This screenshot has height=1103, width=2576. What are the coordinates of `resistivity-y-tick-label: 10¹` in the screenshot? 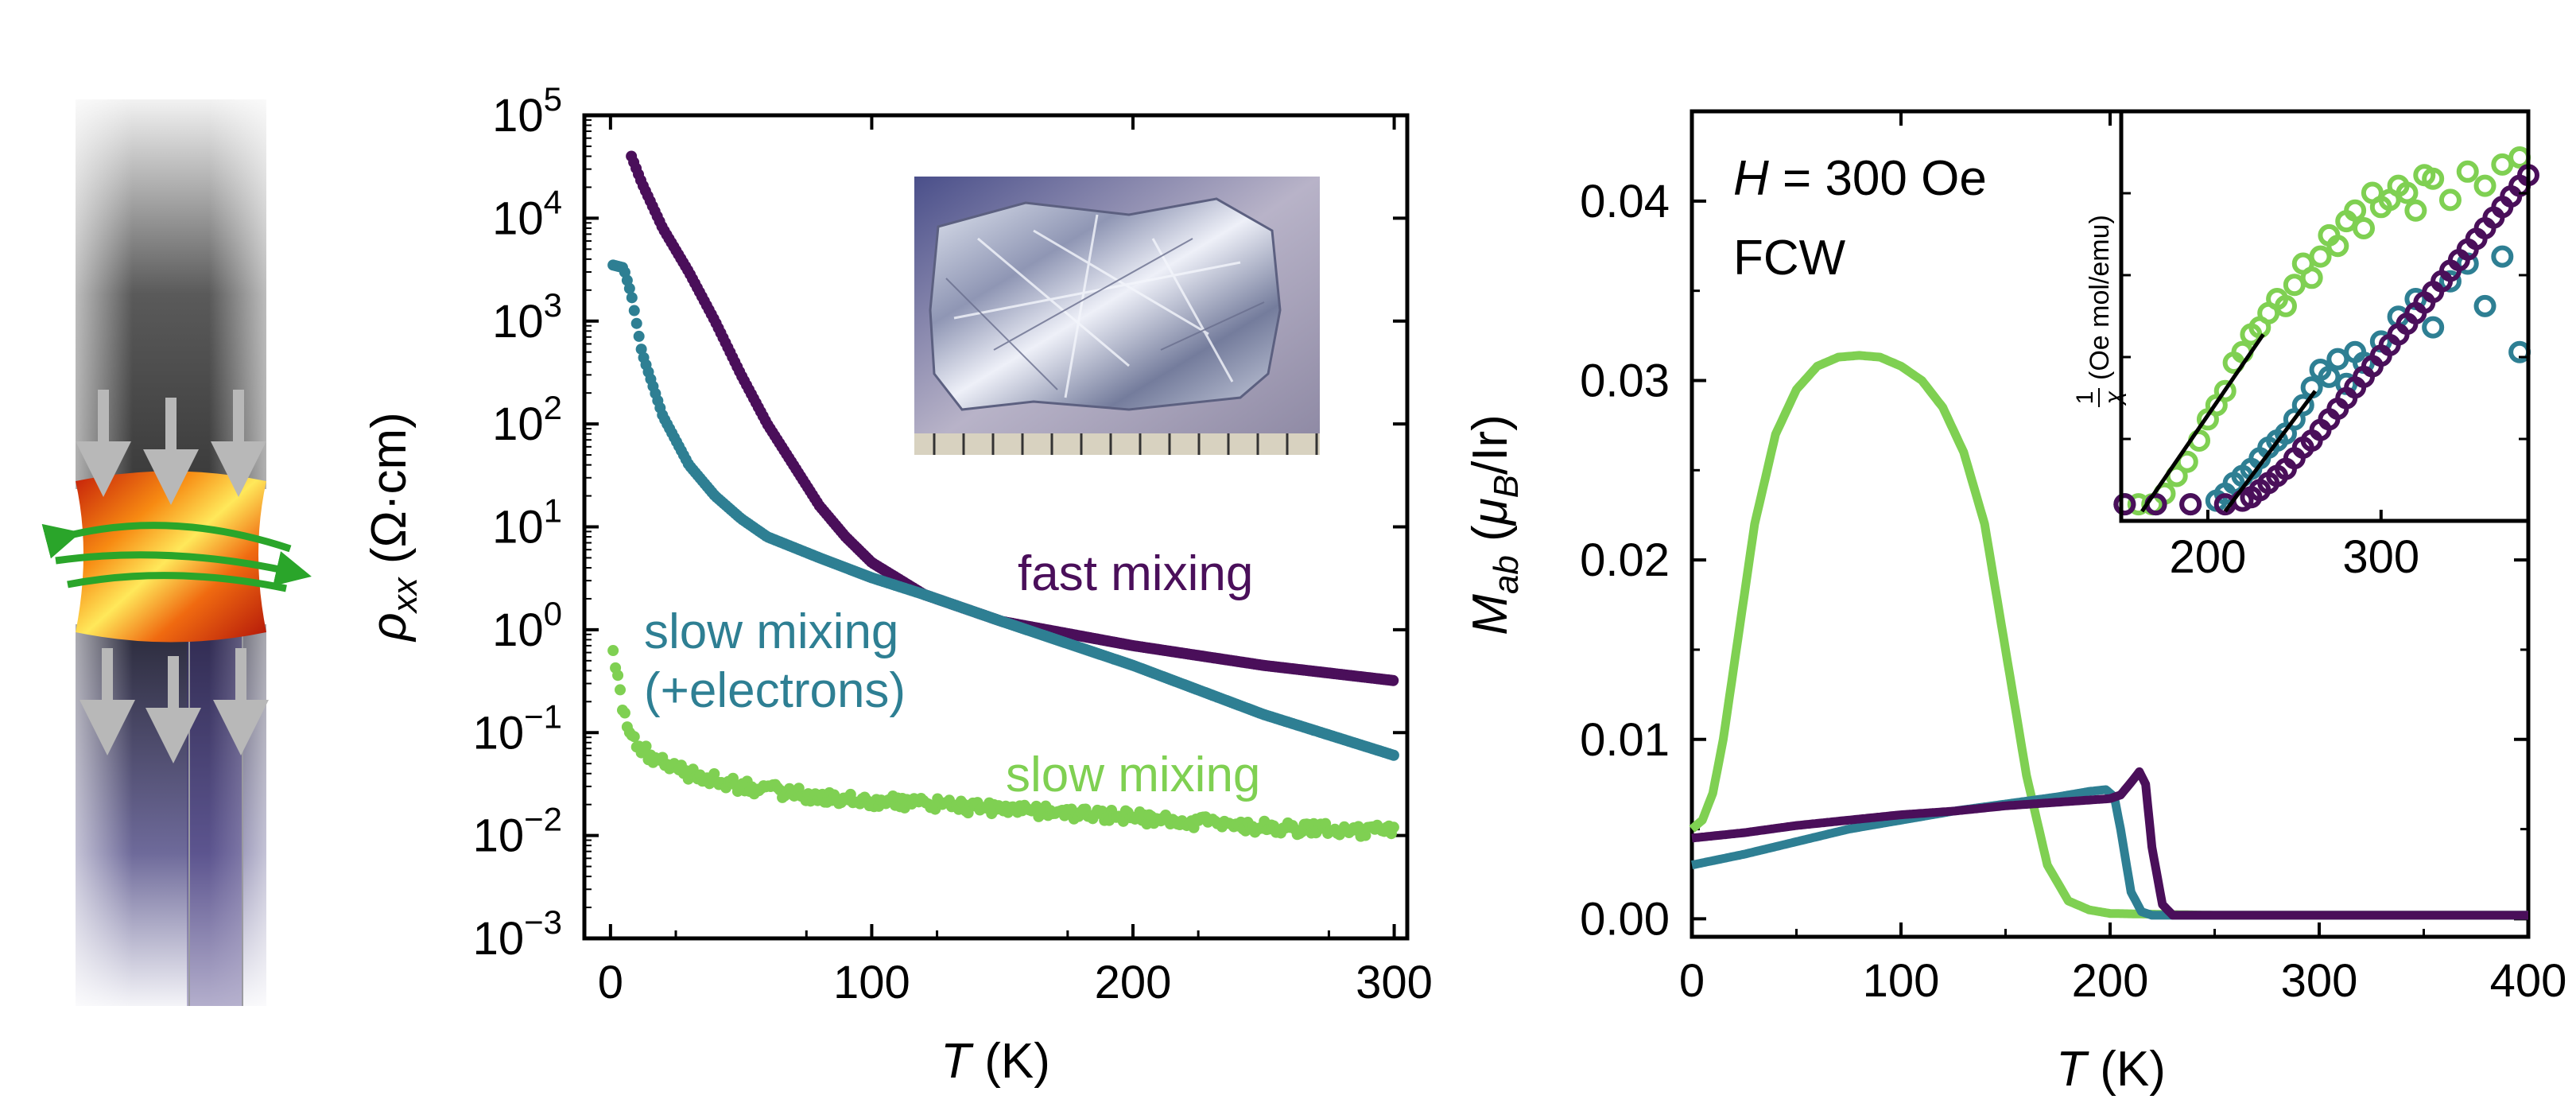 It's located at (527, 522).